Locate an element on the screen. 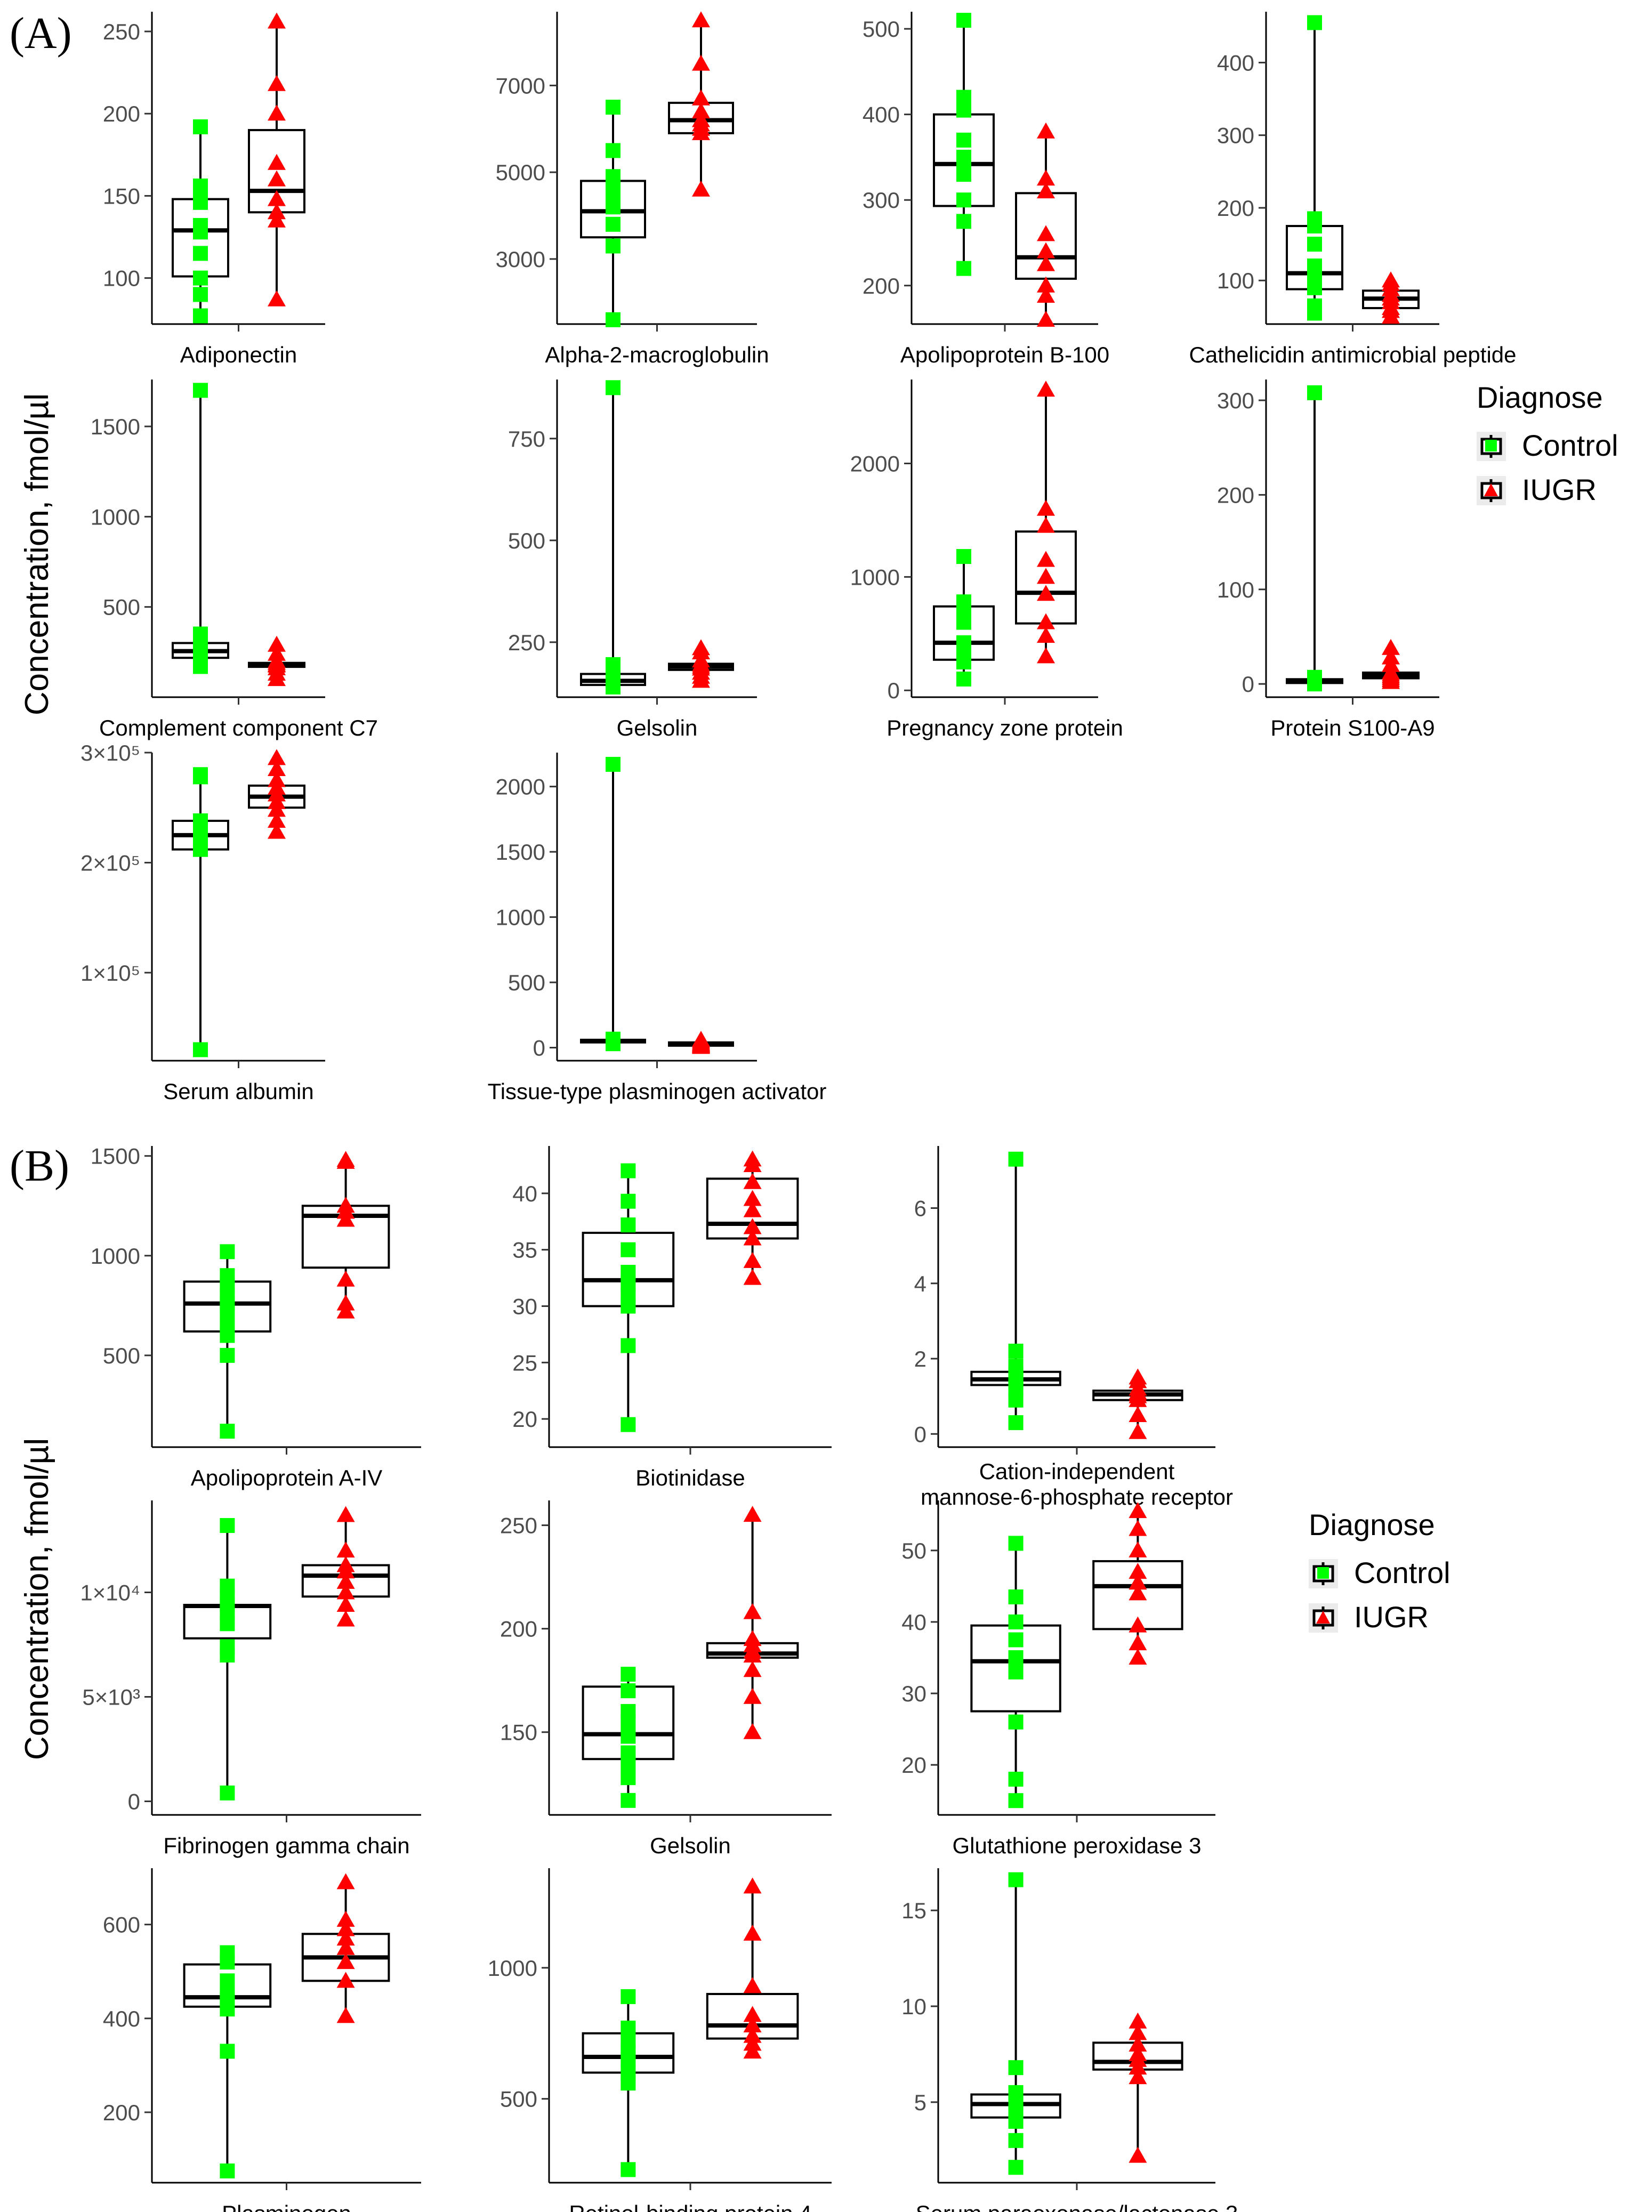  plot-gelsolin: 250 500 750 Gelsolin is located at coordinates (632, 560).